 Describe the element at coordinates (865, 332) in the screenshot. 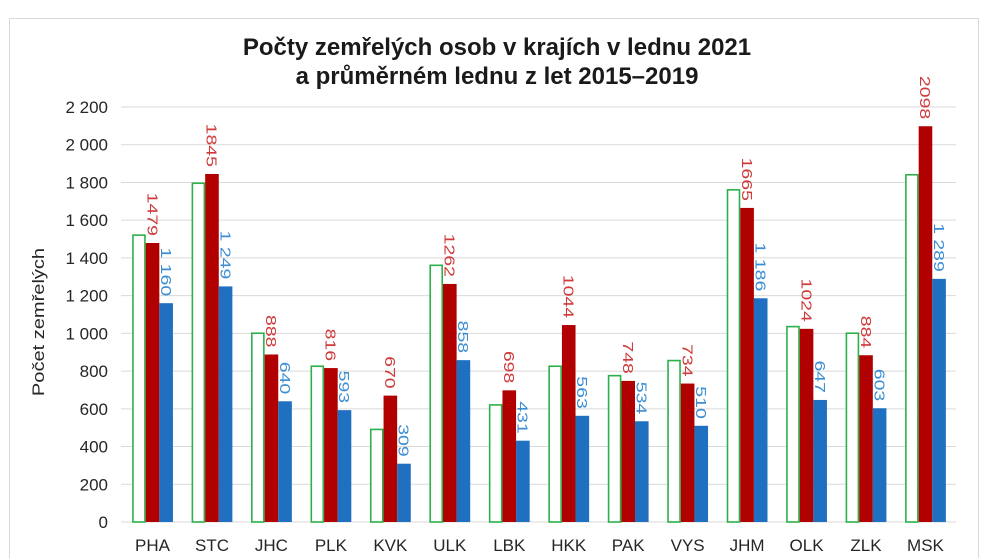

I see `data-label: 884` at that location.